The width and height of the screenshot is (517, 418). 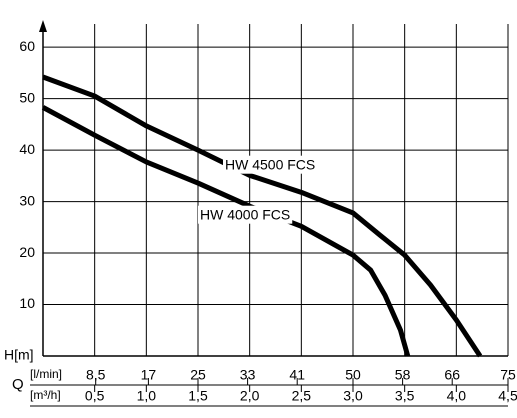 What do you see at coordinates (149, 375) in the screenshot?
I see `x2-tick-label: 17` at bounding box center [149, 375].